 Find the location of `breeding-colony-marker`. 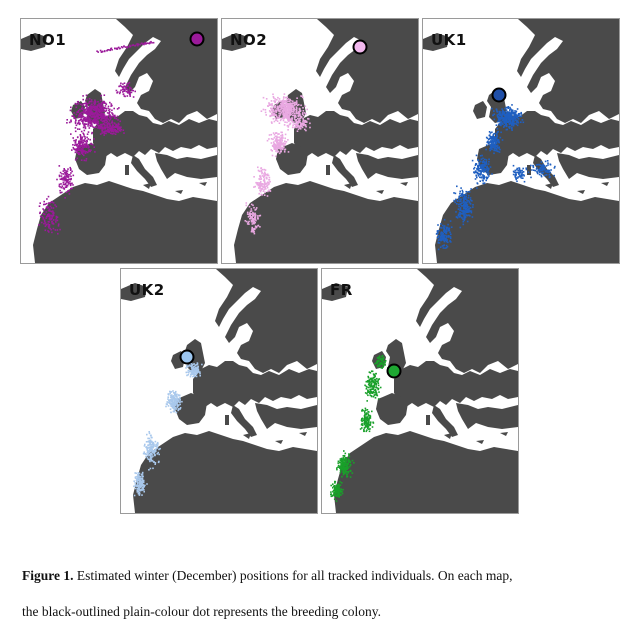

breeding-colony-marker is located at coordinates (197, 39).